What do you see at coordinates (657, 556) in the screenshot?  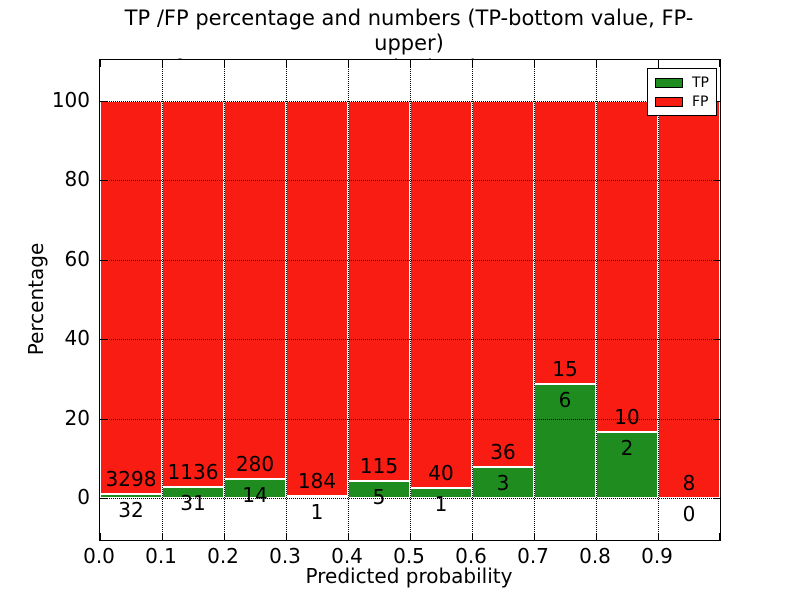 I see `x-tick-label: 0.9` at bounding box center [657, 556].